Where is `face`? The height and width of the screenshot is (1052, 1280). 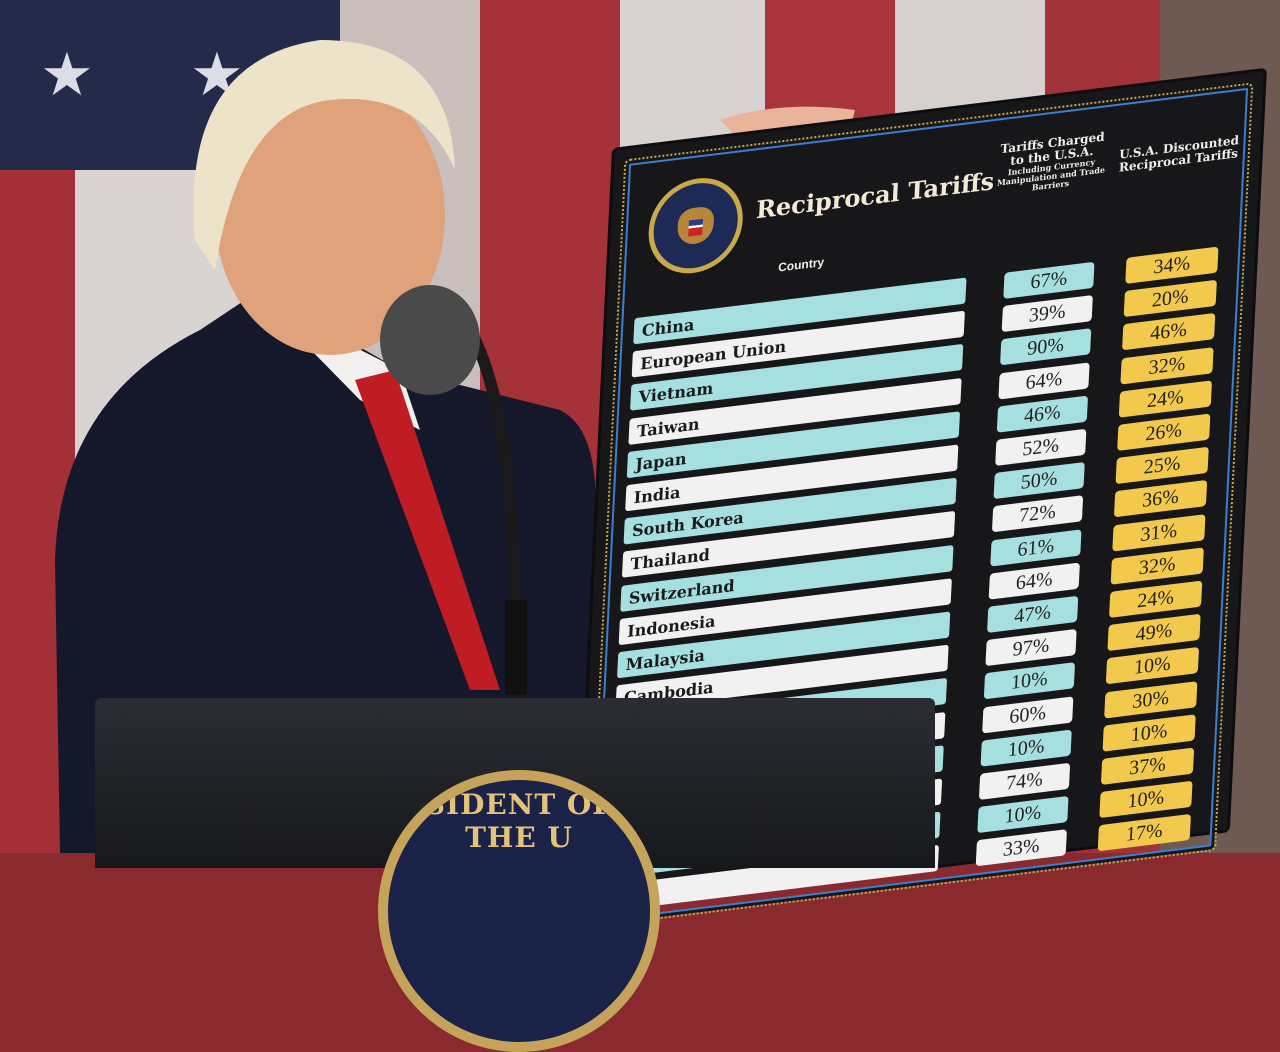 face is located at coordinates (330, 215).